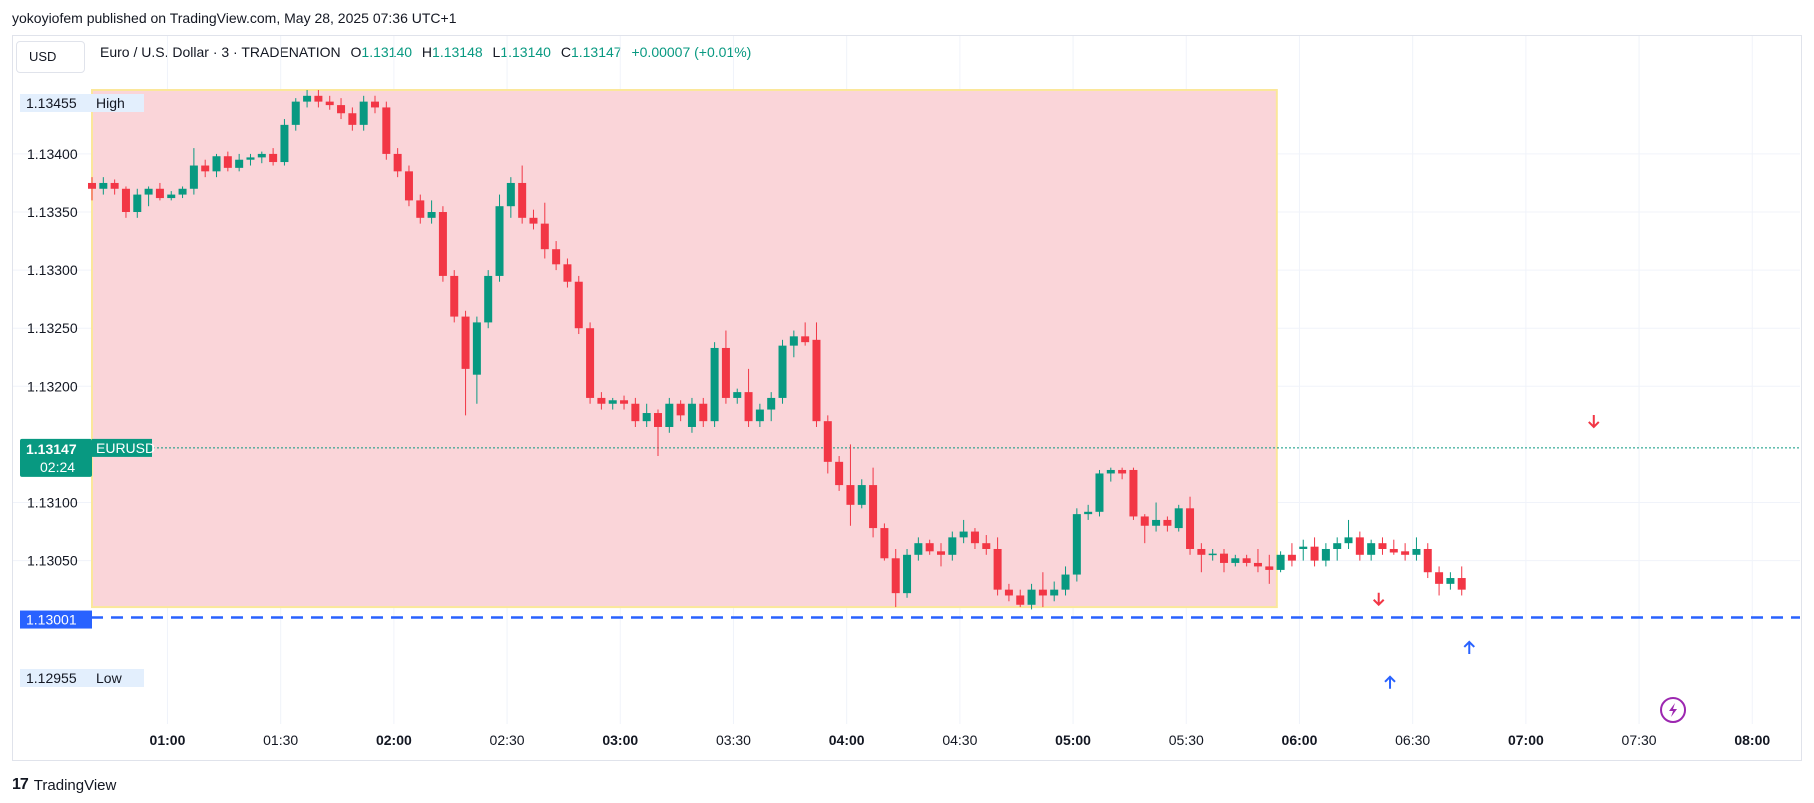 The width and height of the screenshot is (1814, 803). Describe the element at coordinates (64, 785) in the screenshot. I see `tradingview-logo: 17 TradingView` at that location.